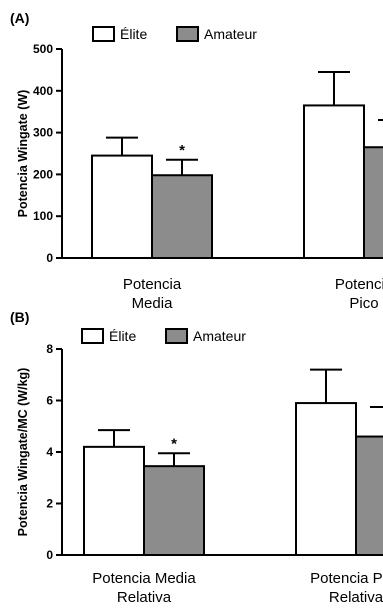  Describe the element at coordinates (19, 317) in the screenshot. I see `panel-b-label: (B)` at that location.